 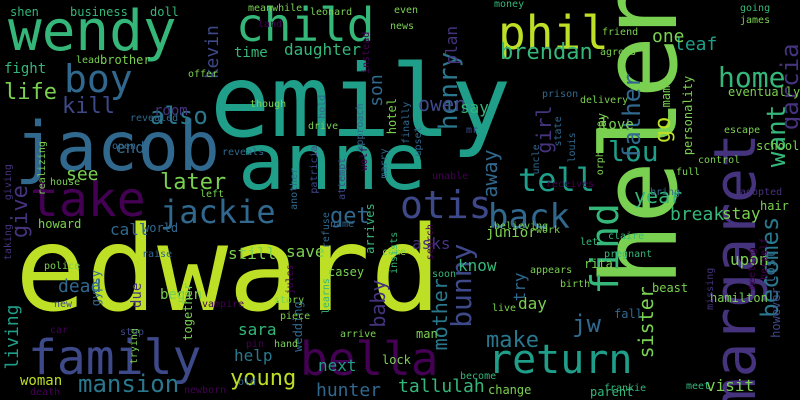 What do you see at coordinates (378, 303) in the screenshot?
I see `word-baby: baby` at bounding box center [378, 303].